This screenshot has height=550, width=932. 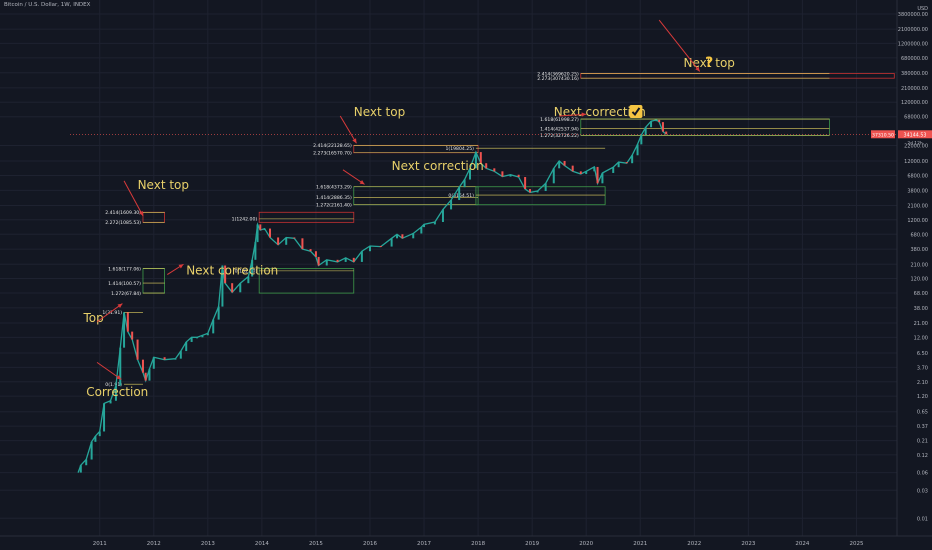 What do you see at coordinates (922, 368) in the screenshot?
I see `y-tick-label: 3.70` at bounding box center [922, 368].